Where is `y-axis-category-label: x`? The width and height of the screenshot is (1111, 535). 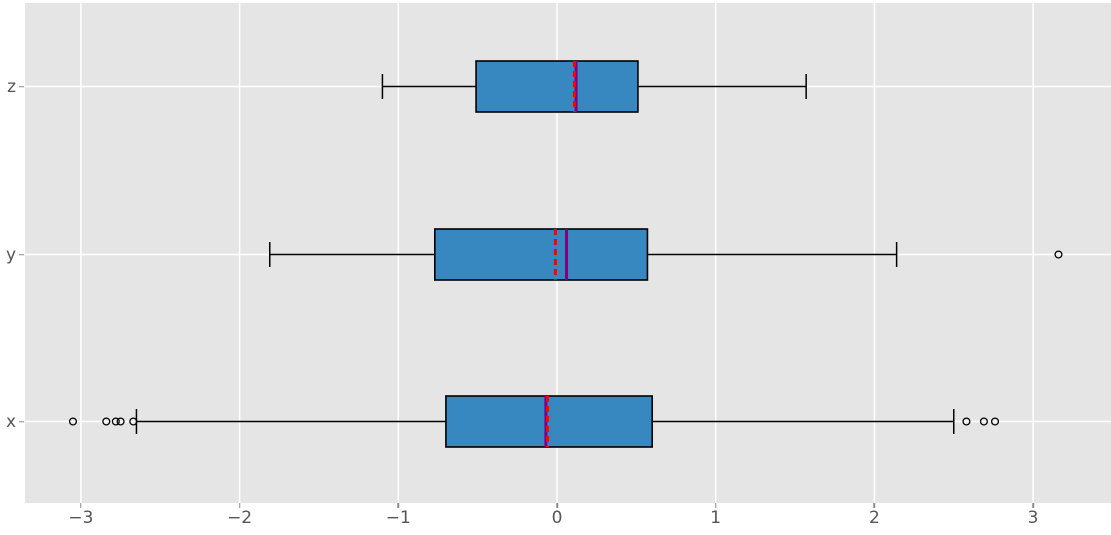 y-axis-category-label: x is located at coordinates (10, 421).